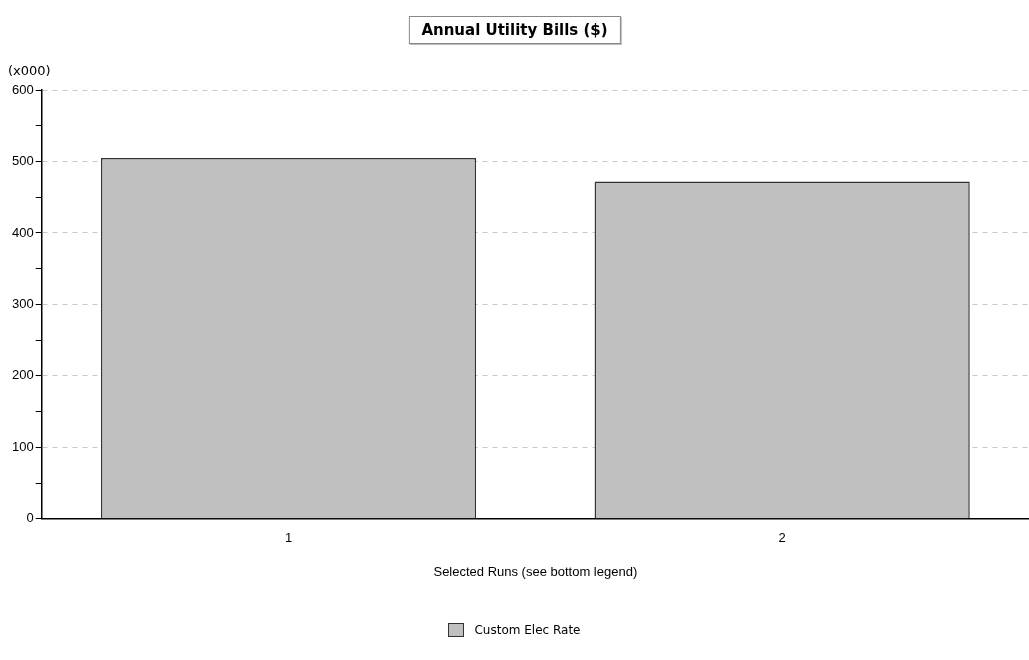 This screenshot has width=1029, height=660. What do you see at coordinates (22, 89) in the screenshot?
I see `y-tick-label: 600` at bounding box center [22, 89].